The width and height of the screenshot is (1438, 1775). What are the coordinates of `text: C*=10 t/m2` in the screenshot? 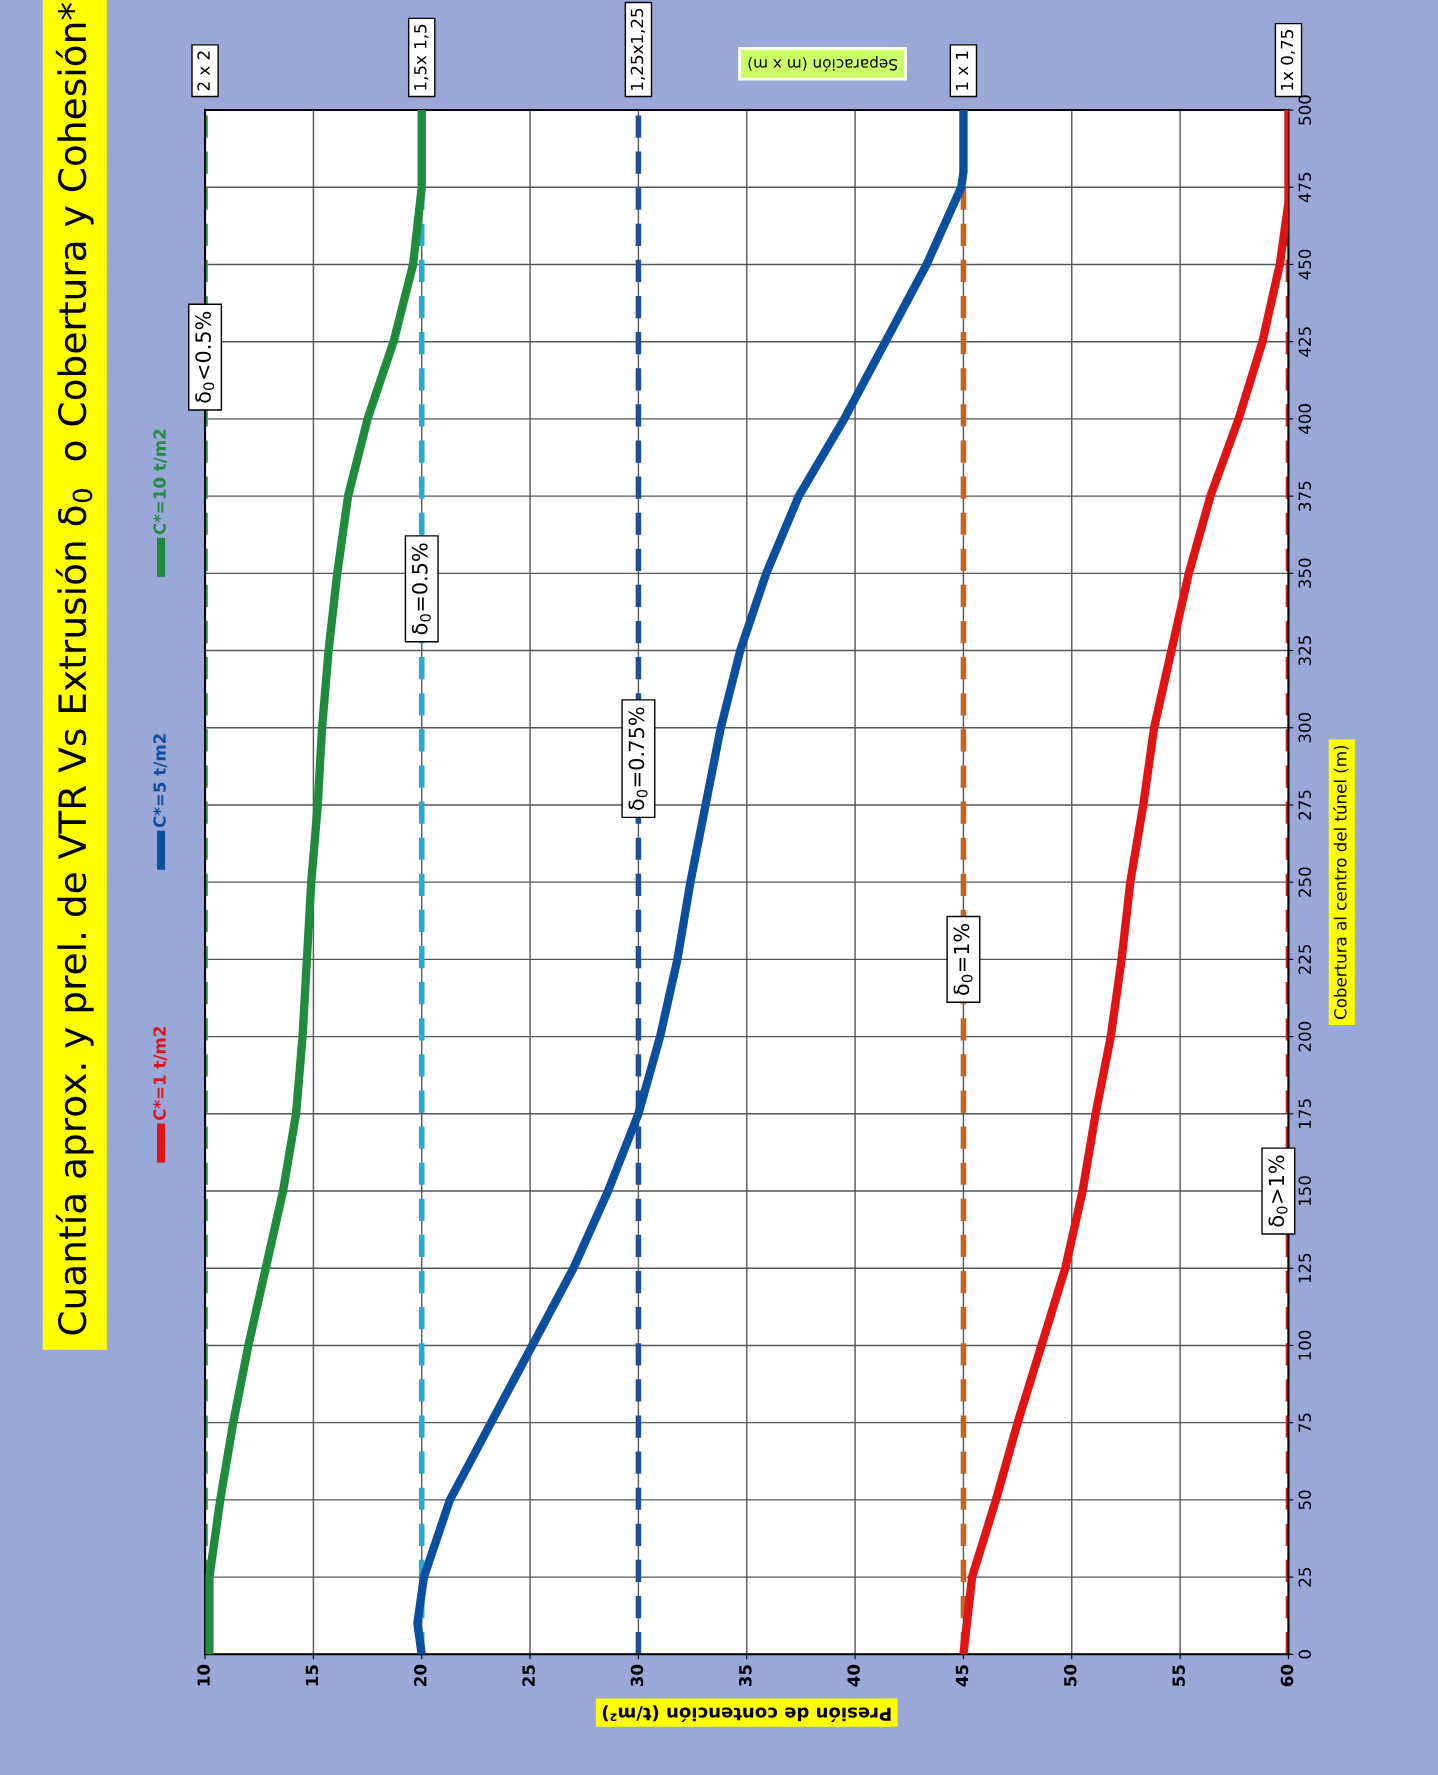 It's located at (160, 482).